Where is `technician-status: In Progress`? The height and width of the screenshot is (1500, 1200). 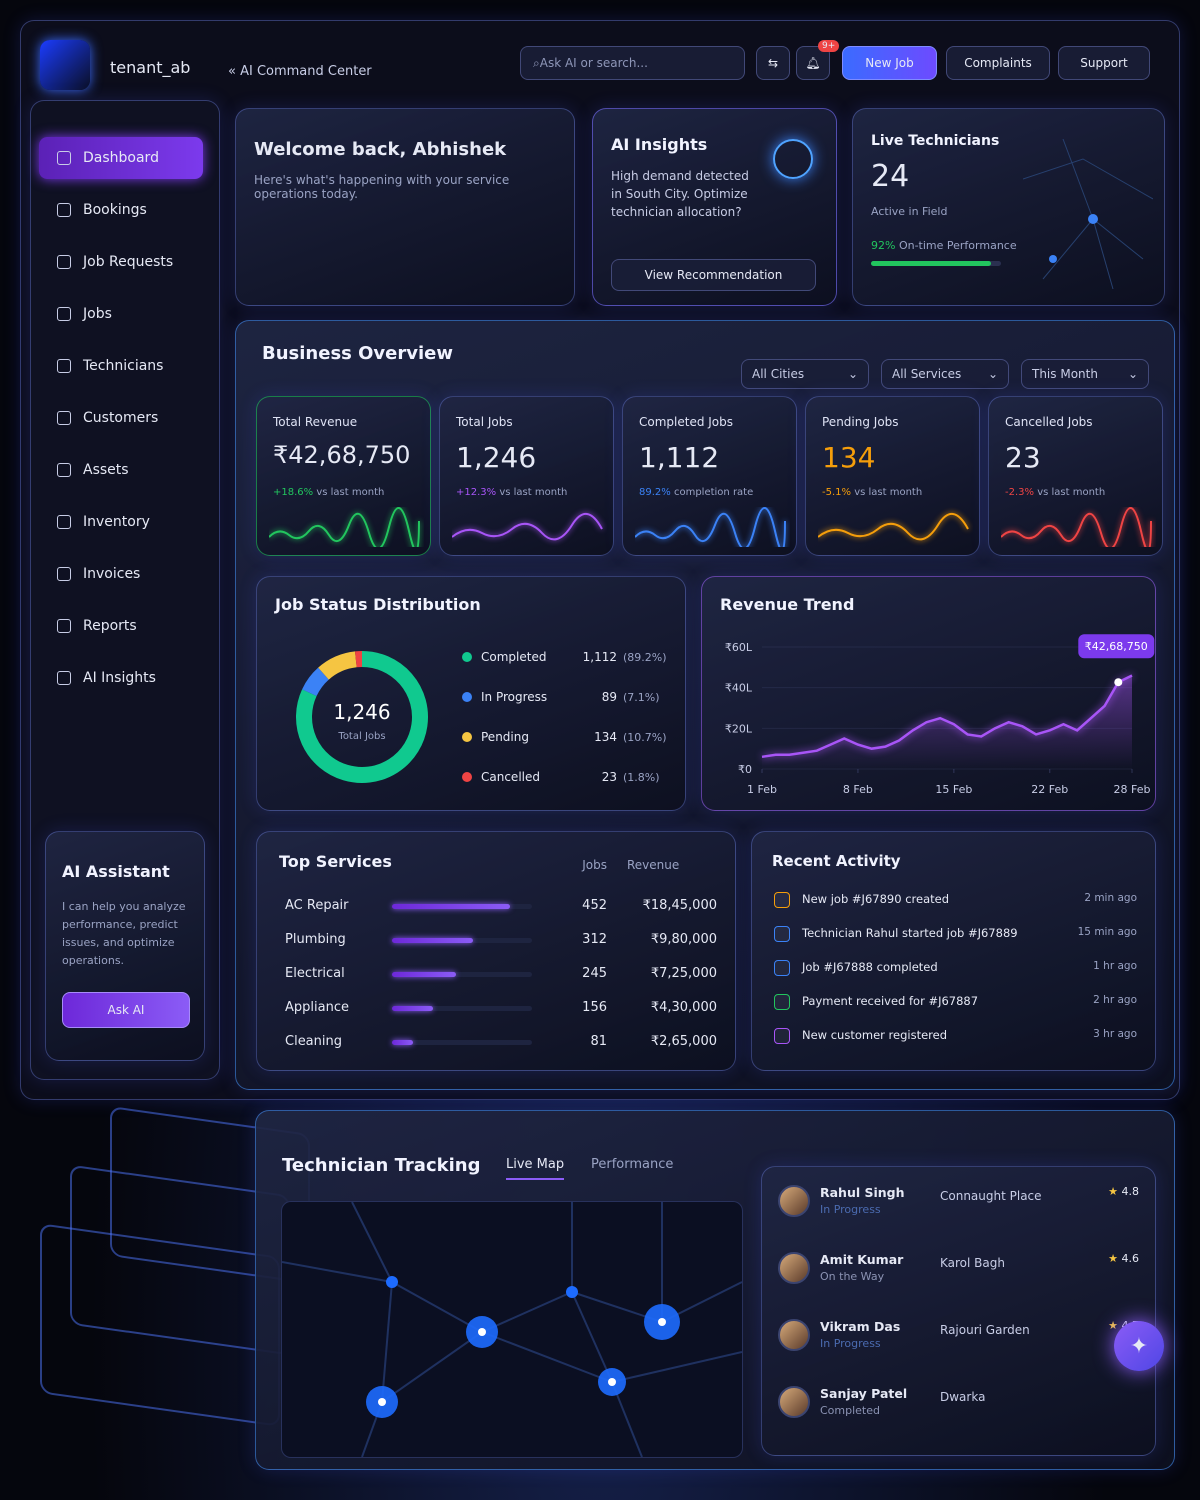 technician-status: In Progress is located at coordinates (850, 1343).